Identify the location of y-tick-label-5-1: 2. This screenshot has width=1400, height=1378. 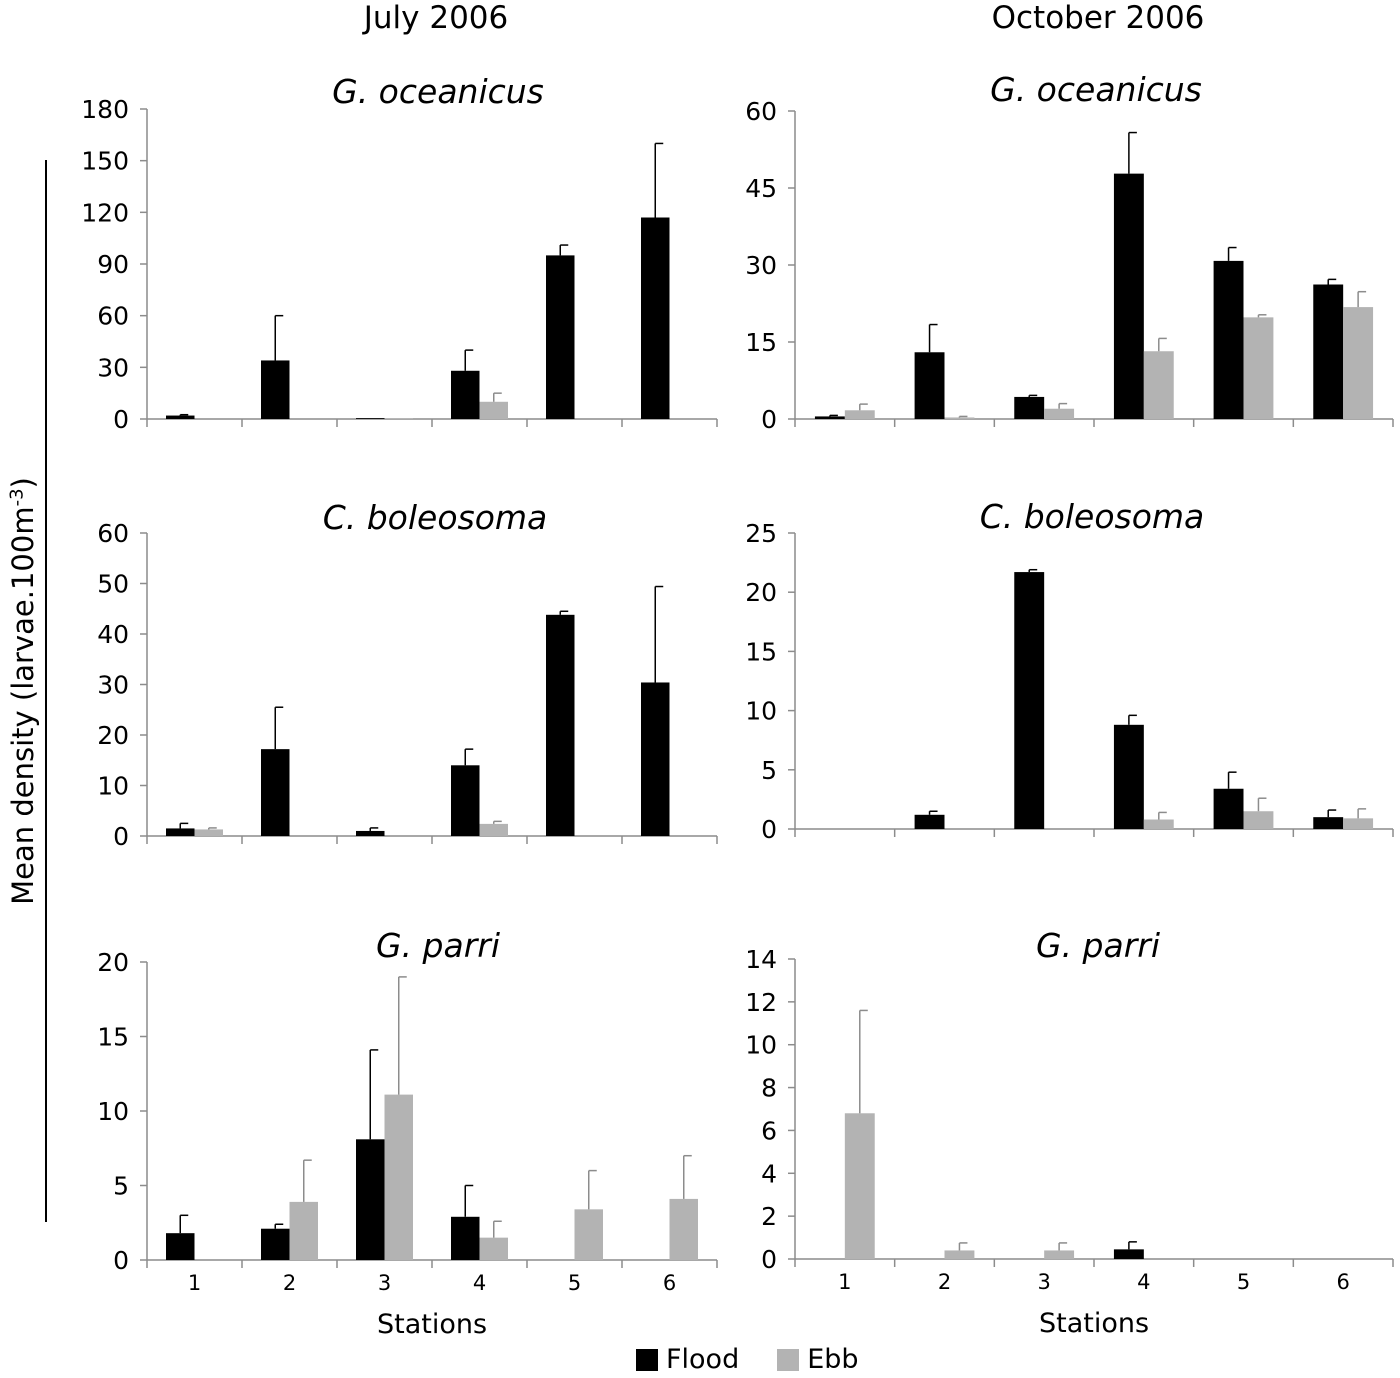
(769, 1216).